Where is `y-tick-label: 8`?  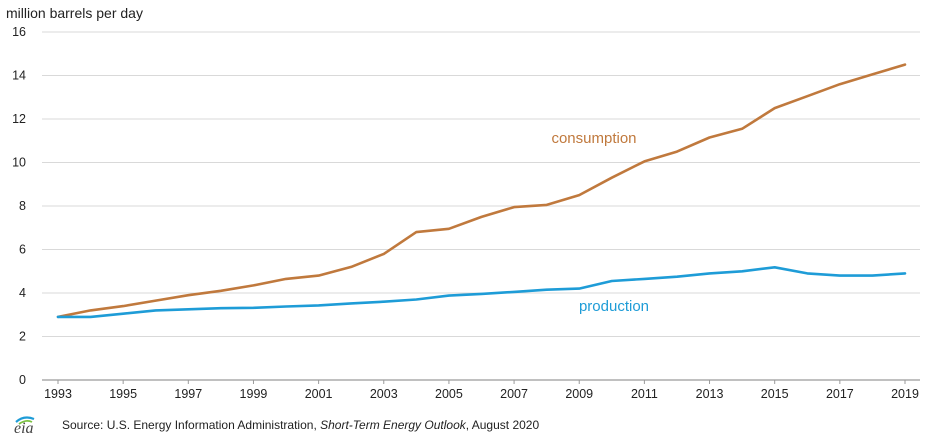 y-tick-label: 8 is located at coordinates (22, 206).